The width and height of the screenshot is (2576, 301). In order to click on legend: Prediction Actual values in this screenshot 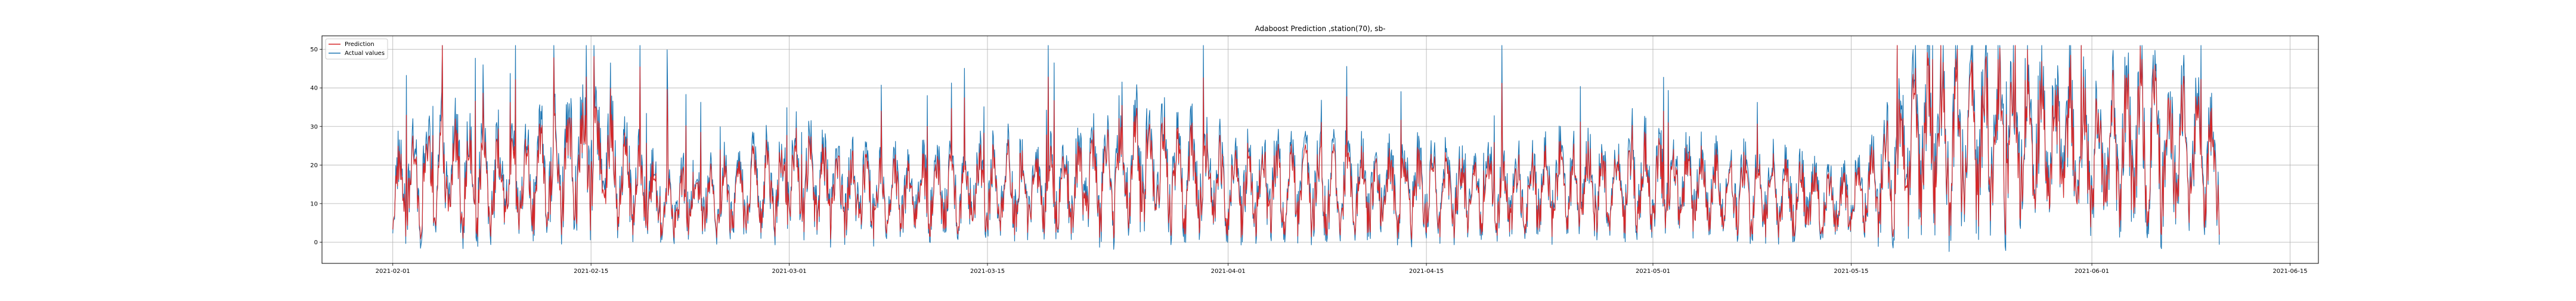, I will do `click(357, 49)`.